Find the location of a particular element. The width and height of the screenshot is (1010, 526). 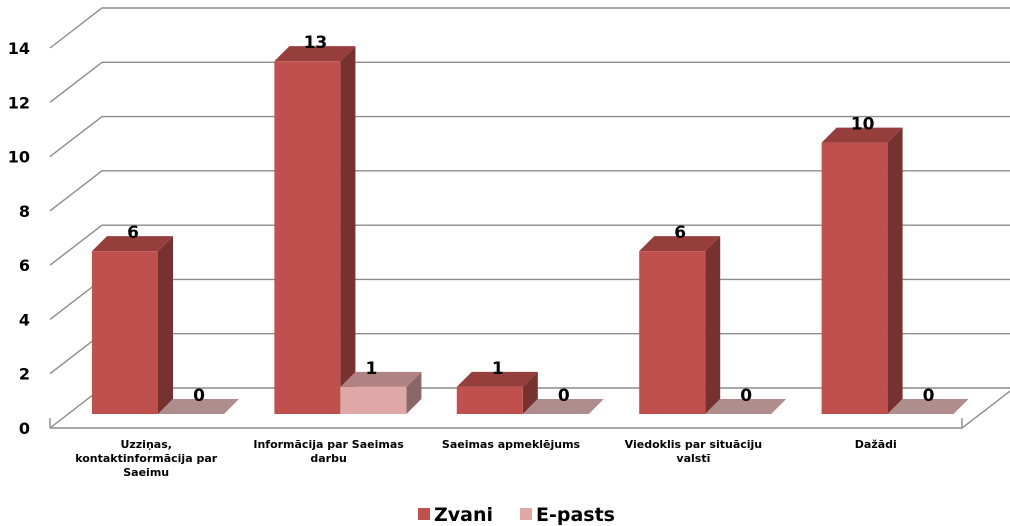

legend-swatch-E-pasts is located at coordinates (526, 514).